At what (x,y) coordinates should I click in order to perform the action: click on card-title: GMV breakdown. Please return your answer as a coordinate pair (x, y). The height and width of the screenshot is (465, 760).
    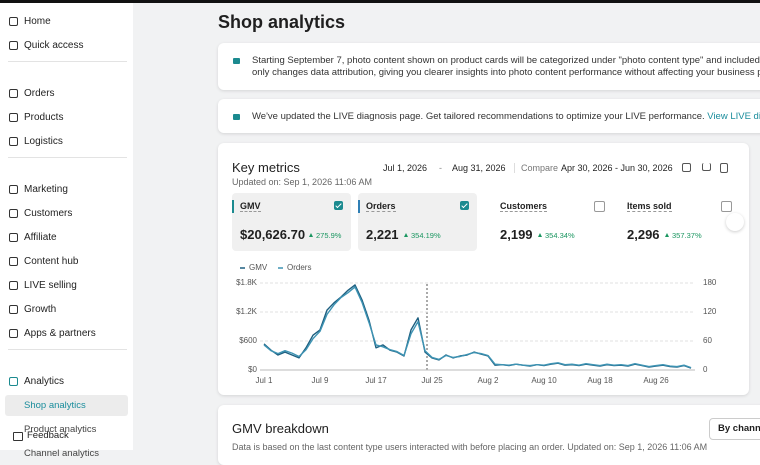
    Looking at the image, I should click on (280, 428).